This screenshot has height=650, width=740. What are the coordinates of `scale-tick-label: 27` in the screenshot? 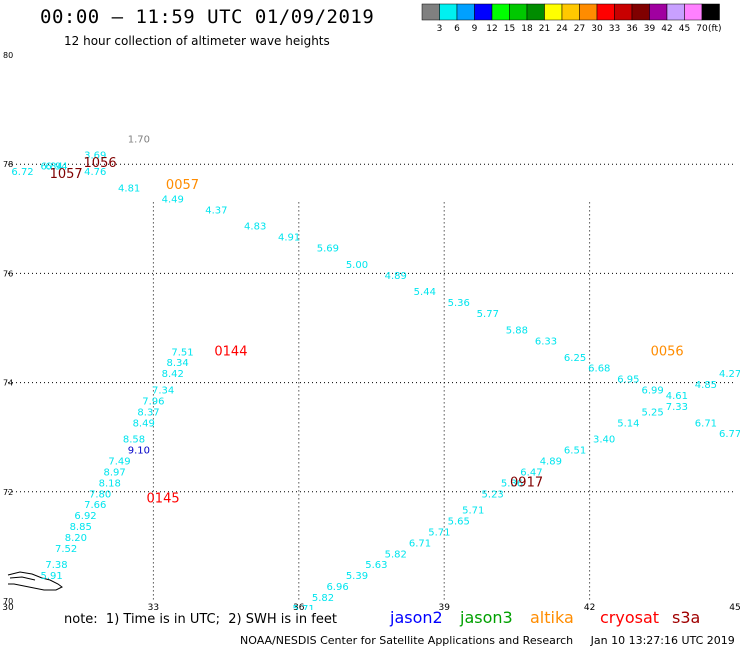 It's located at (579, 29).